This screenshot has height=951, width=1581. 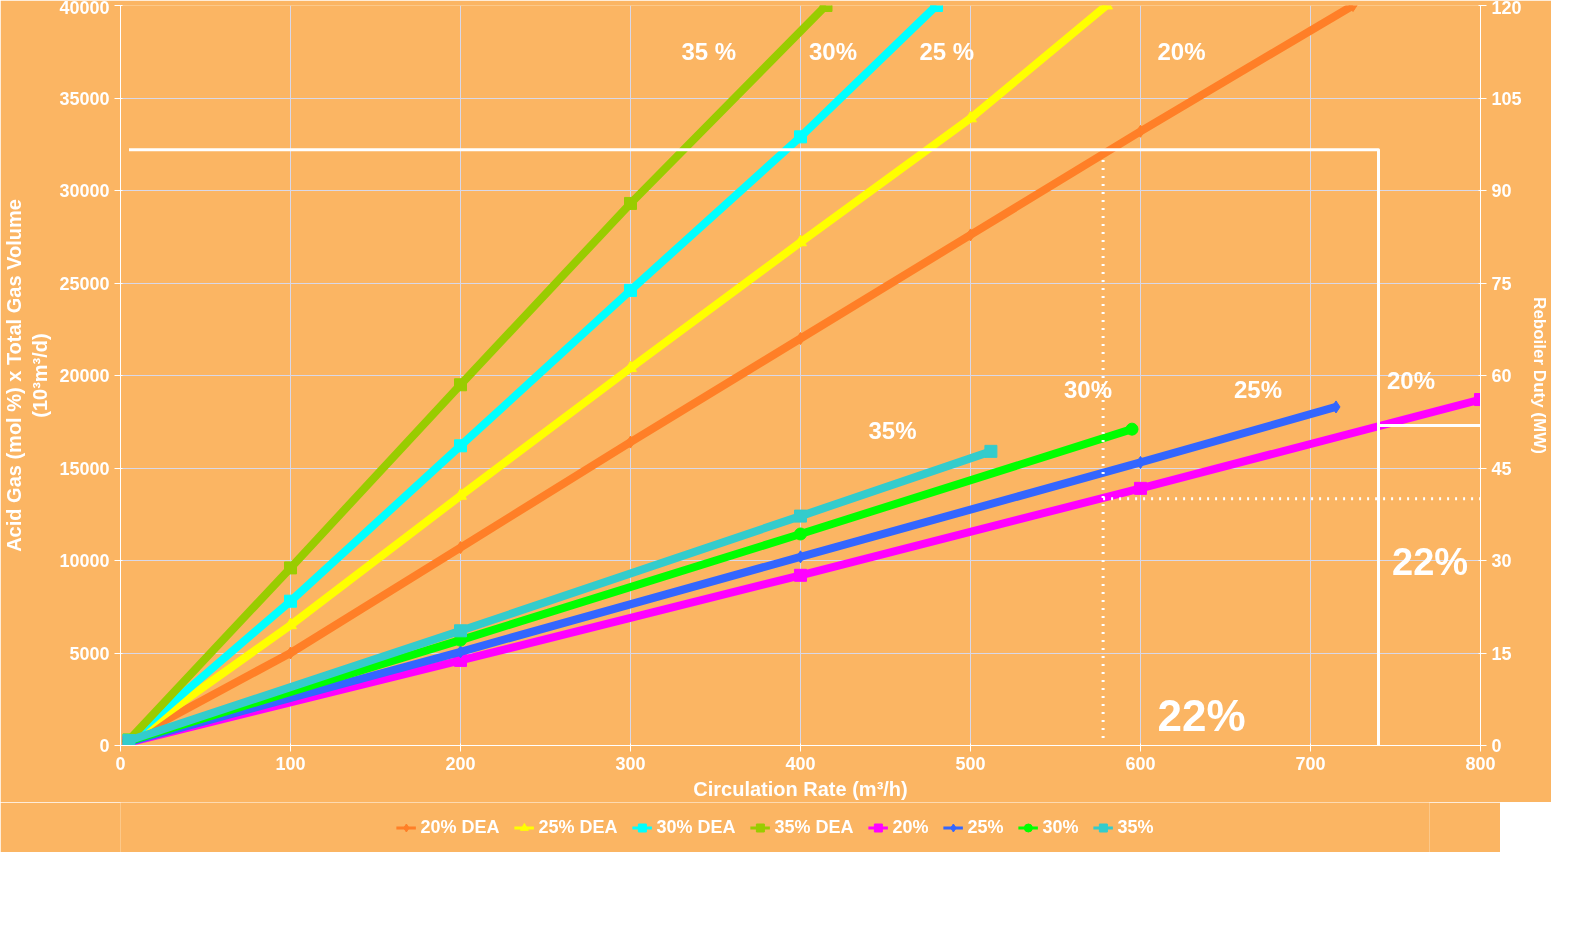 What do you see at coordinates (84, 283) in the screenshot?
I see `y-tick-label: 25000` at bounding box center [84, 283].